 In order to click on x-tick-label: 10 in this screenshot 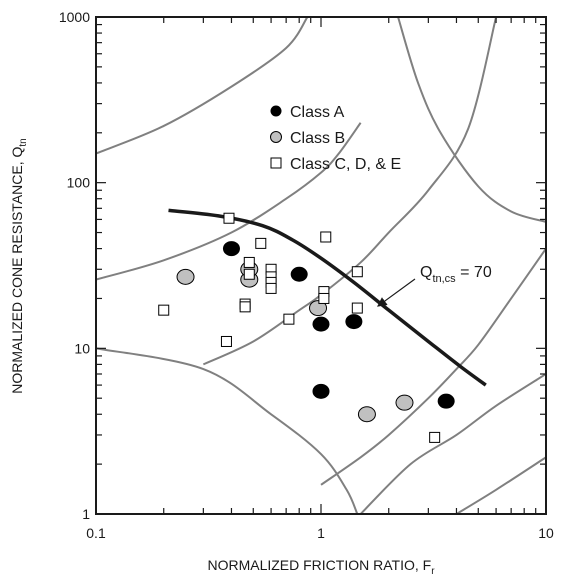, I will do `click(546, 533)`.